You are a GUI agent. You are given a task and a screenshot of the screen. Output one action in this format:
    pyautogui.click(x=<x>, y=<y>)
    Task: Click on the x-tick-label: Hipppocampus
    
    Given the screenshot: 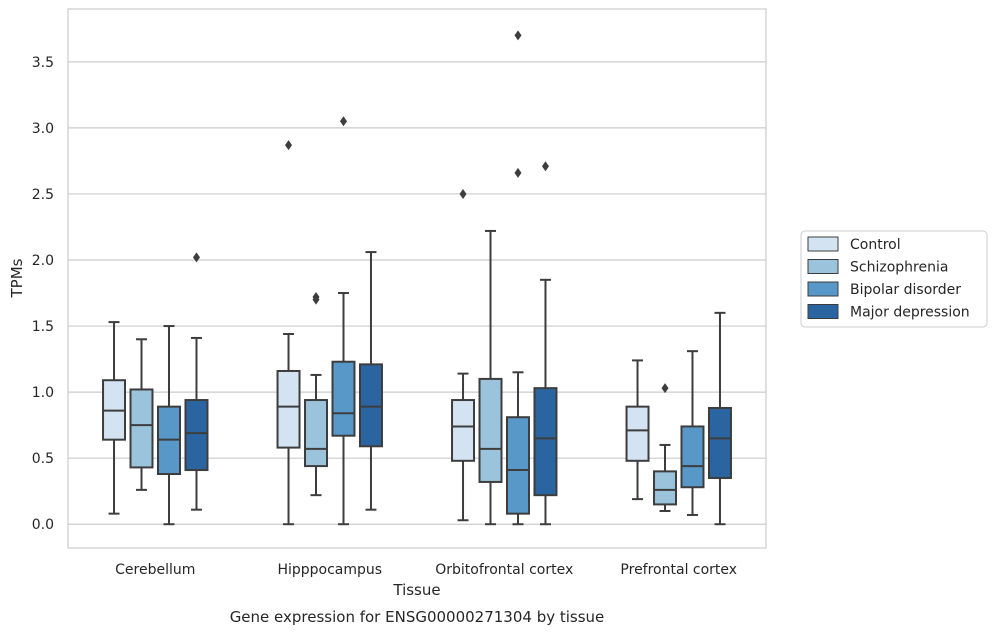 What is the action you would take?
    pyautogui.click(x=329, y=570)
    